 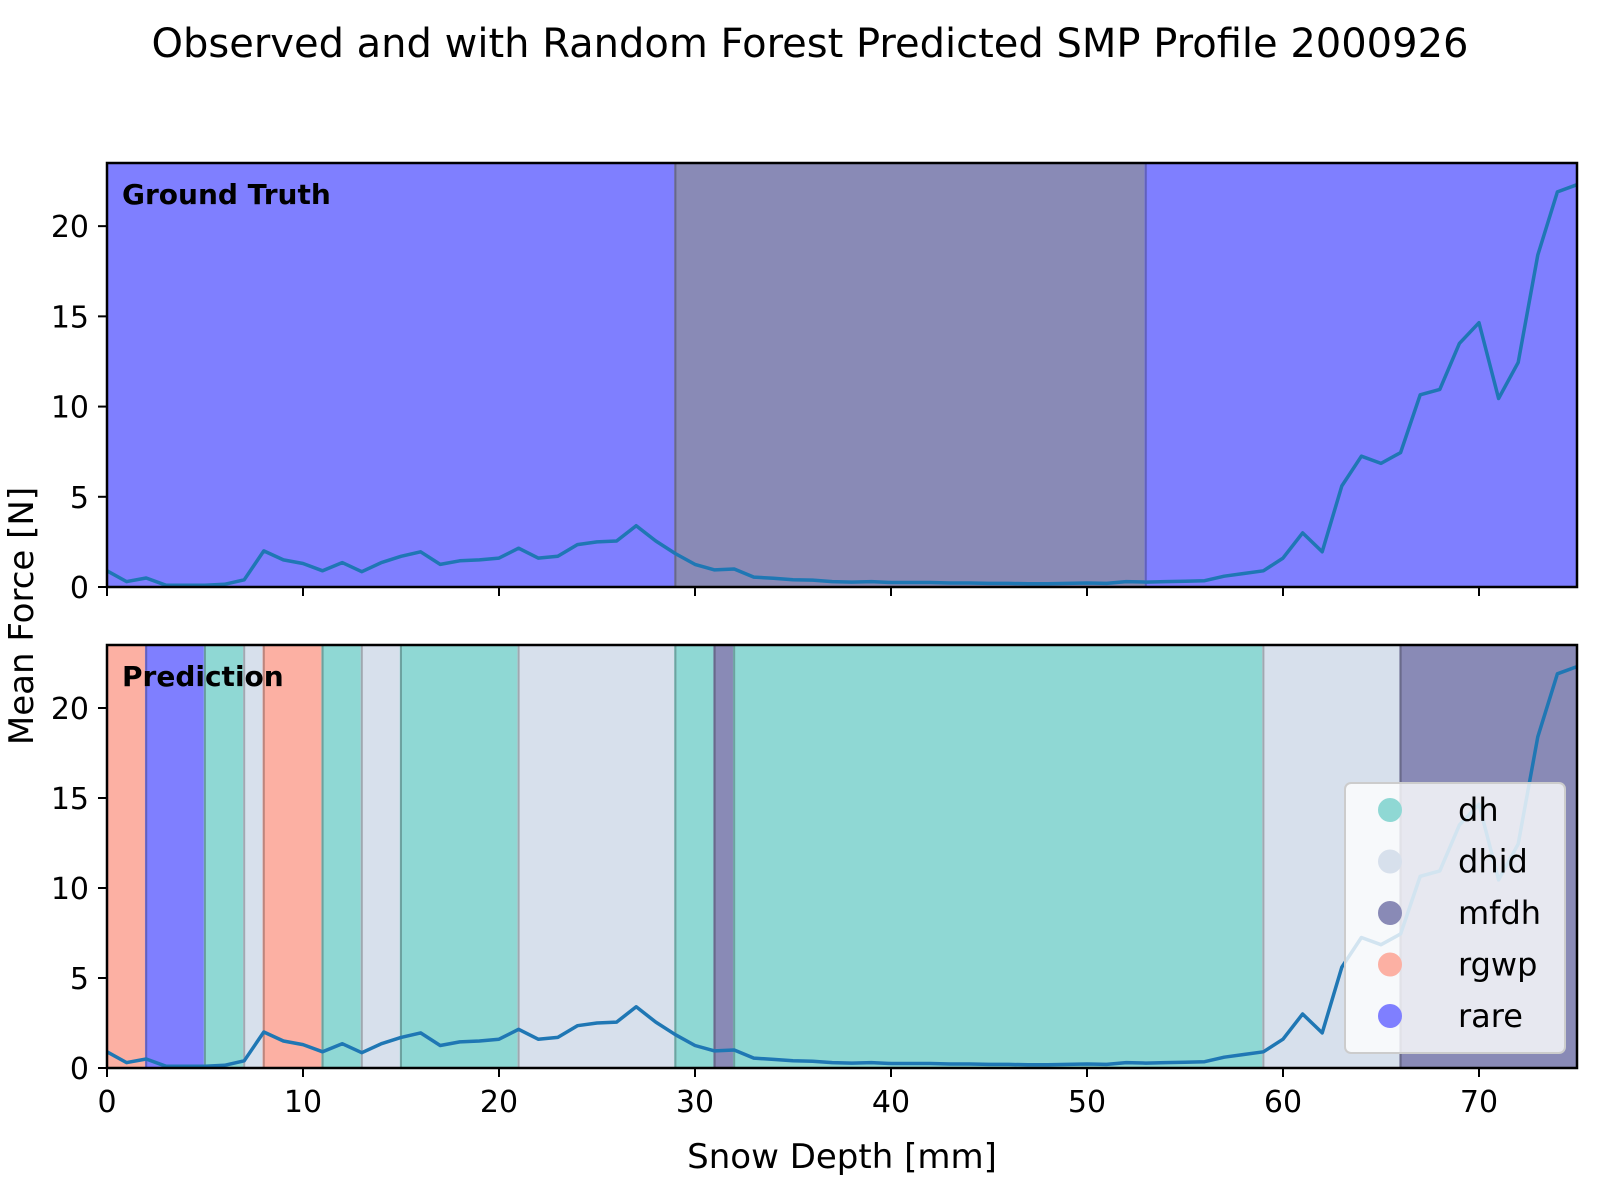 I want to click on legend-label-mfdh: mfdh, so click(x=1499, y=913).